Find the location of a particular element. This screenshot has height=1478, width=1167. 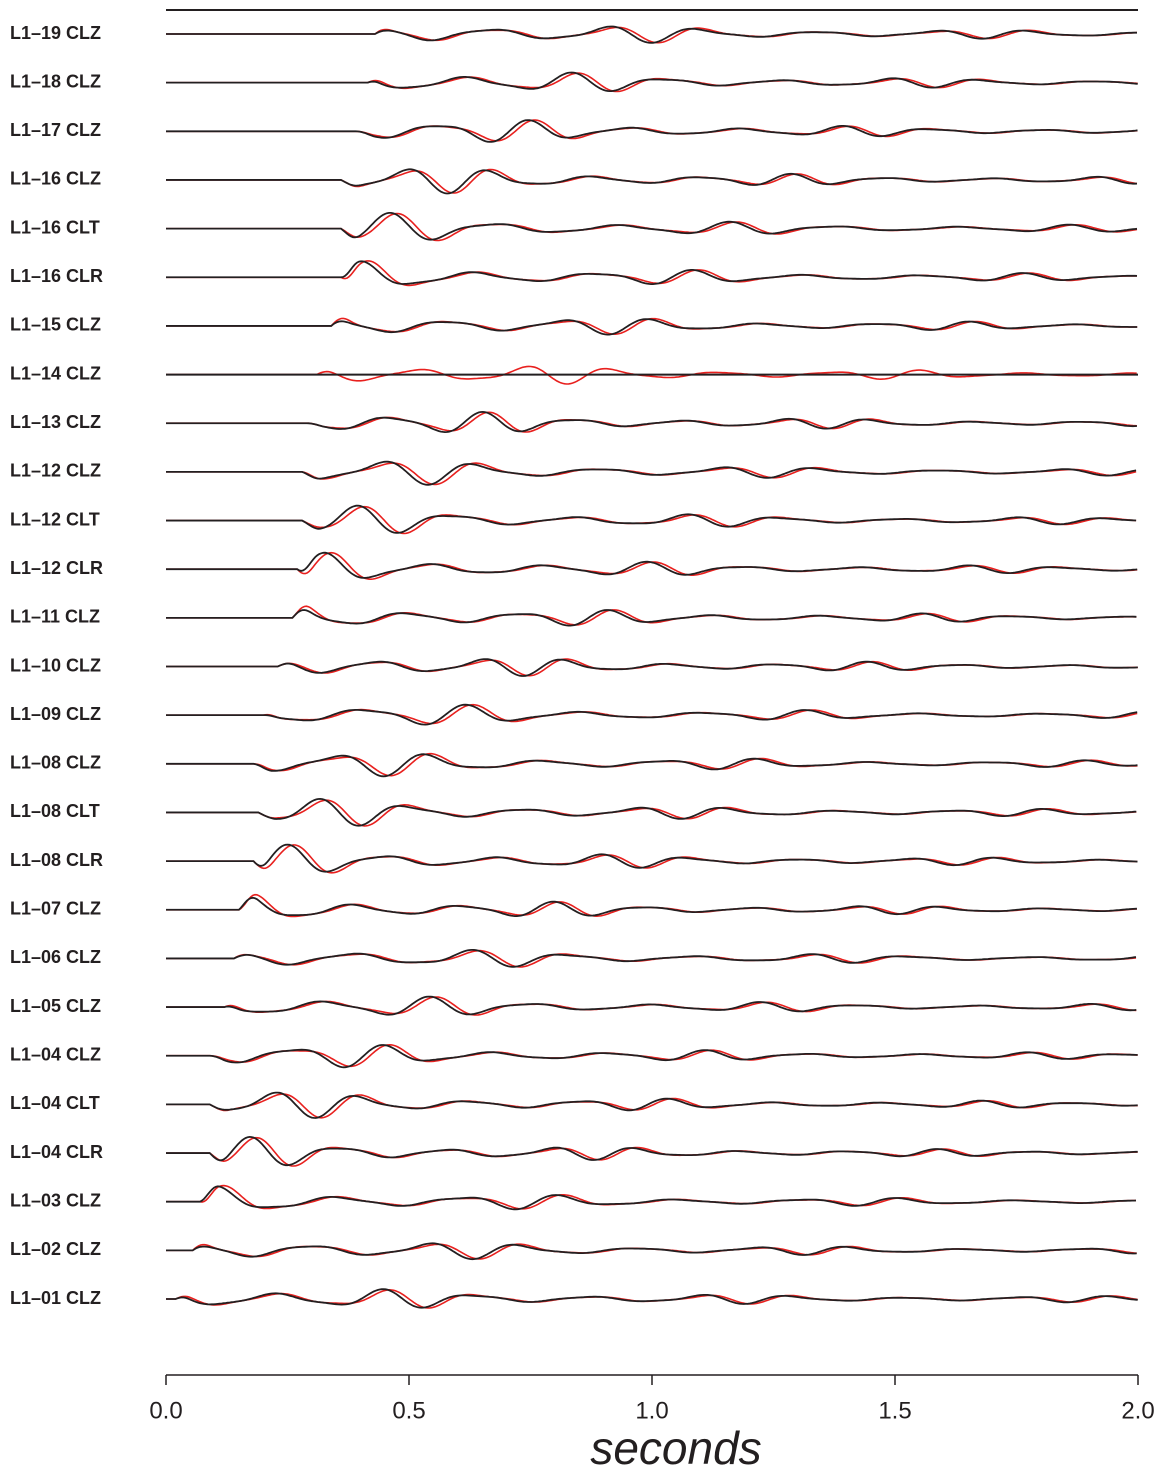

trace-label: L1–10 CLZ is located at coordinates (55, 665).